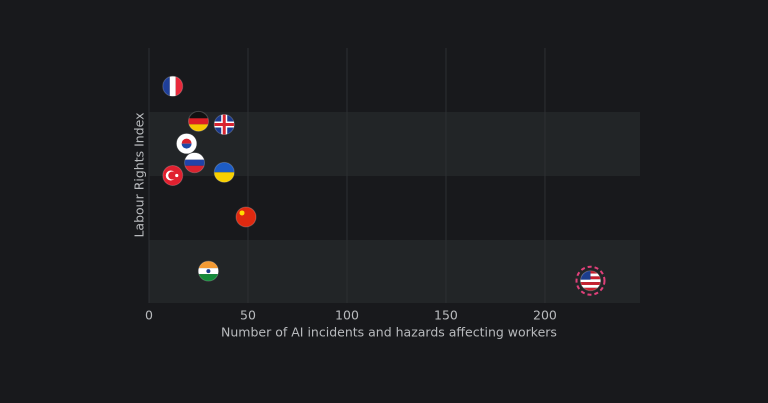  I want to click on x-tick-label: 150, so click(446, 315).